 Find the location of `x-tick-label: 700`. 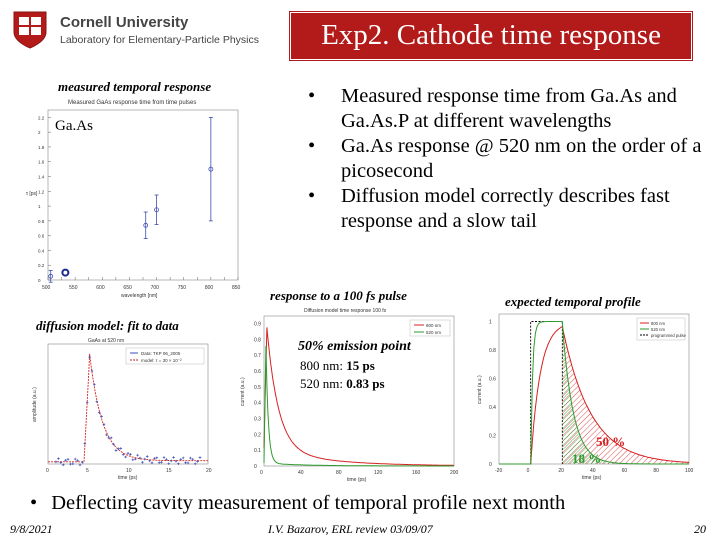

x-tick-label: 700 is located at coordinates (155, 288).